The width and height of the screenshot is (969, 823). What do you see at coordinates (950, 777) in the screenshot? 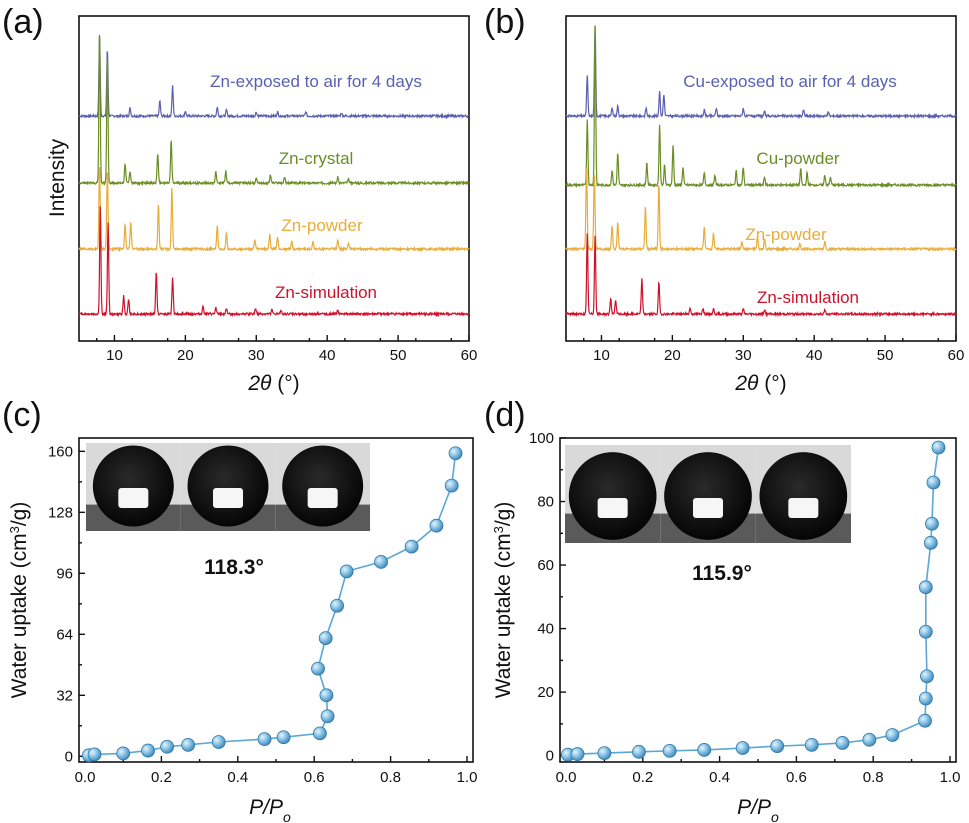
I see `x-tick-label-d-5: 1.0` at bounding box center [950, 777].